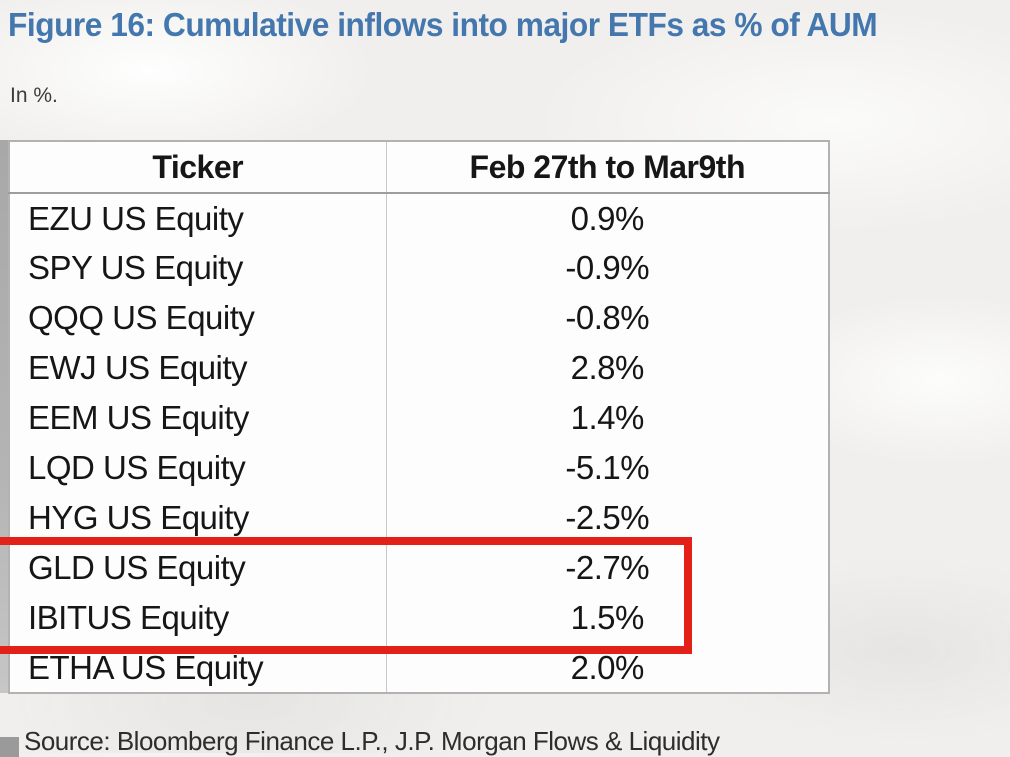  What do you see at coordinates (198, 418) in the screenshot?
I see `ticker-cell: EEM US Equity` at bounding box center [198, 418].